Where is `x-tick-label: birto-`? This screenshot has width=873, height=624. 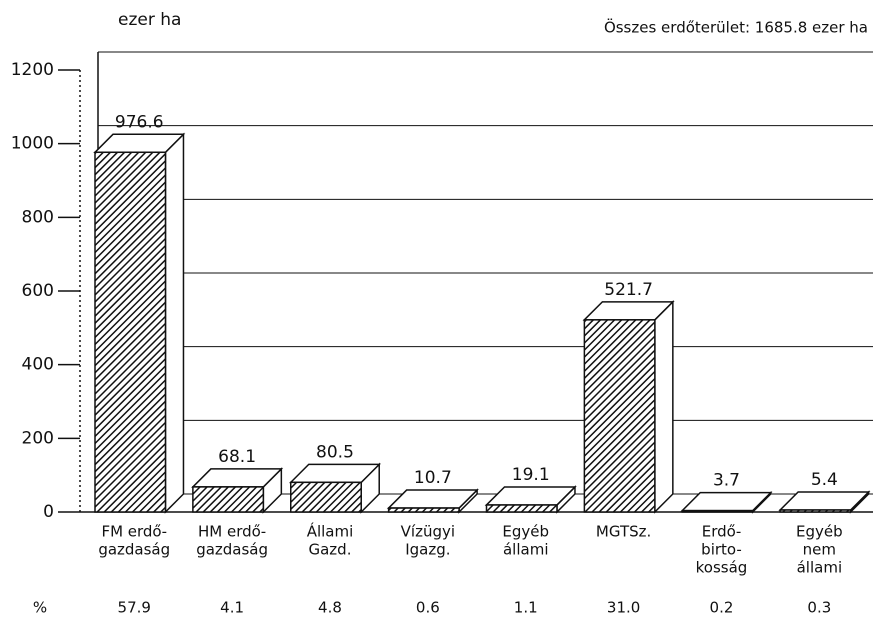 x-tick-label: birto- is located at coordinates (721, 550).